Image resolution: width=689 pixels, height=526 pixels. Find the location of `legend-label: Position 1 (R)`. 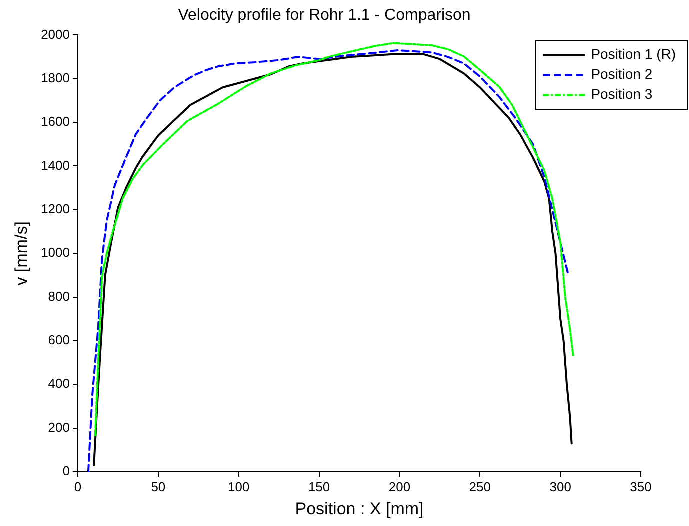

legend-label: Position 1 (R) is located at coordinates (633, 54).